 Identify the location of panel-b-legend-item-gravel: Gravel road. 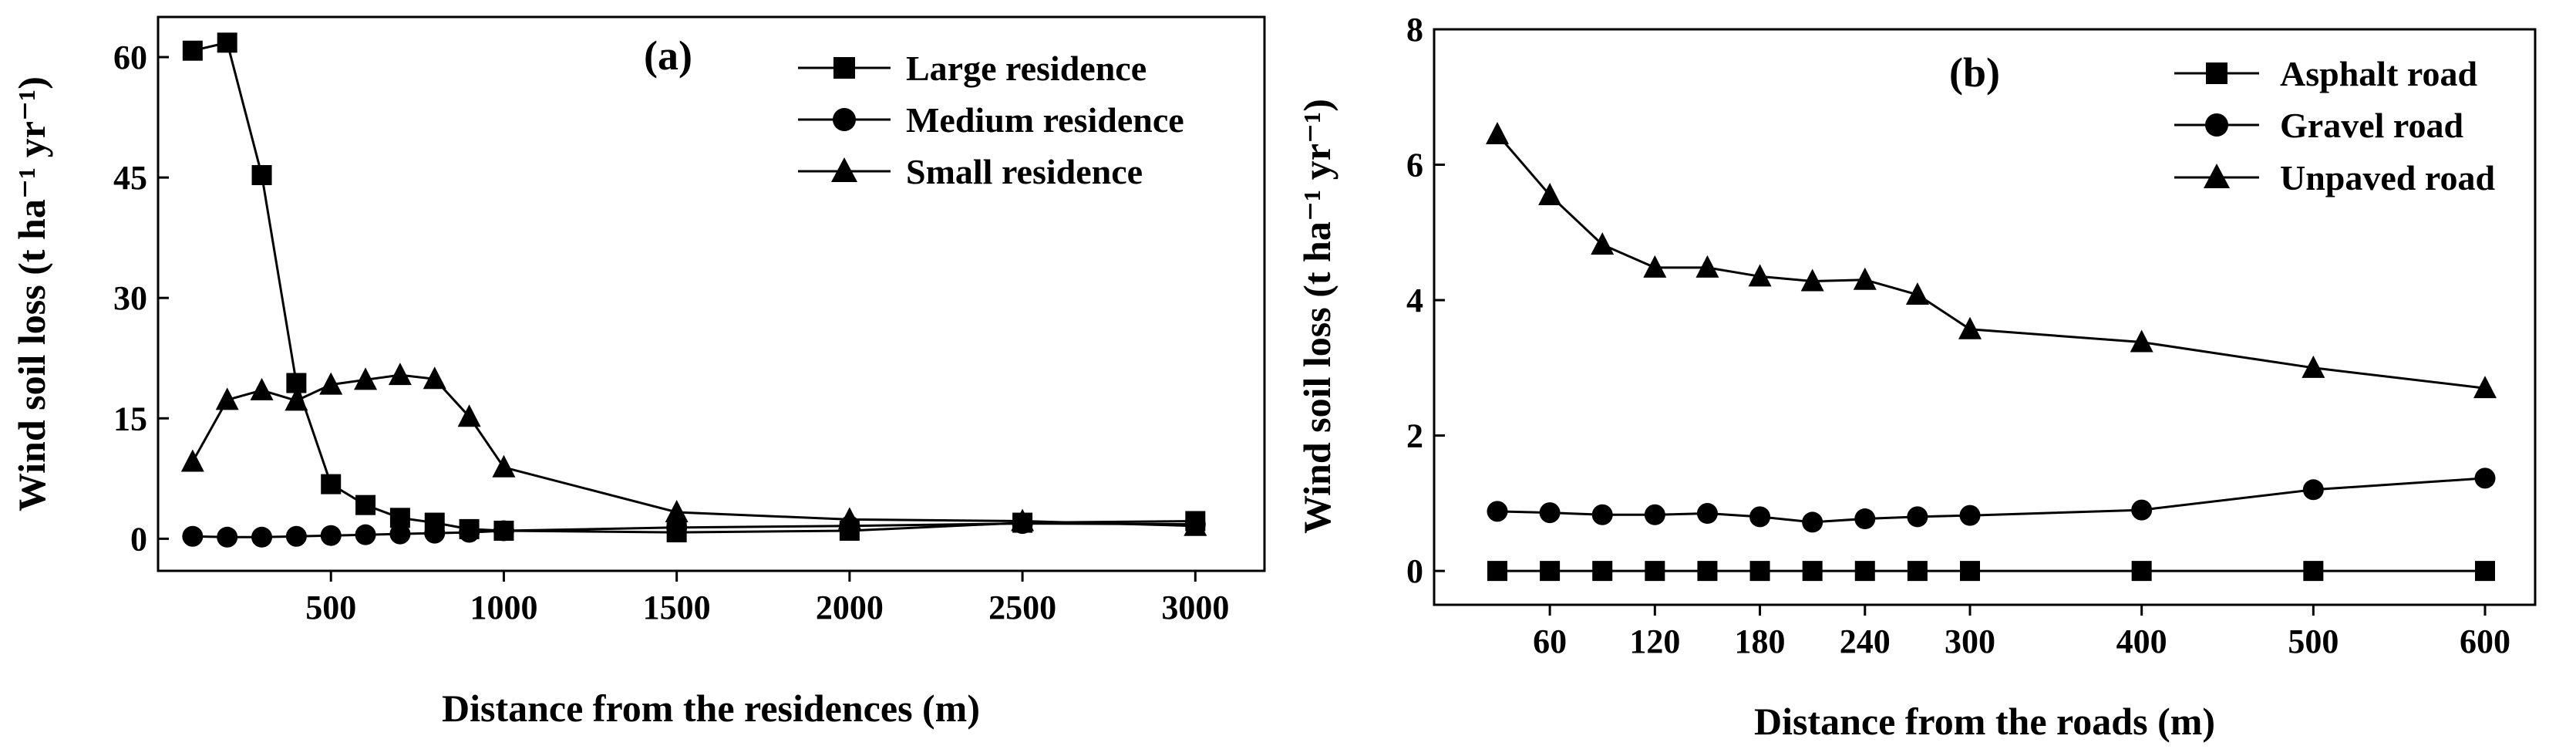
(2319, 126).